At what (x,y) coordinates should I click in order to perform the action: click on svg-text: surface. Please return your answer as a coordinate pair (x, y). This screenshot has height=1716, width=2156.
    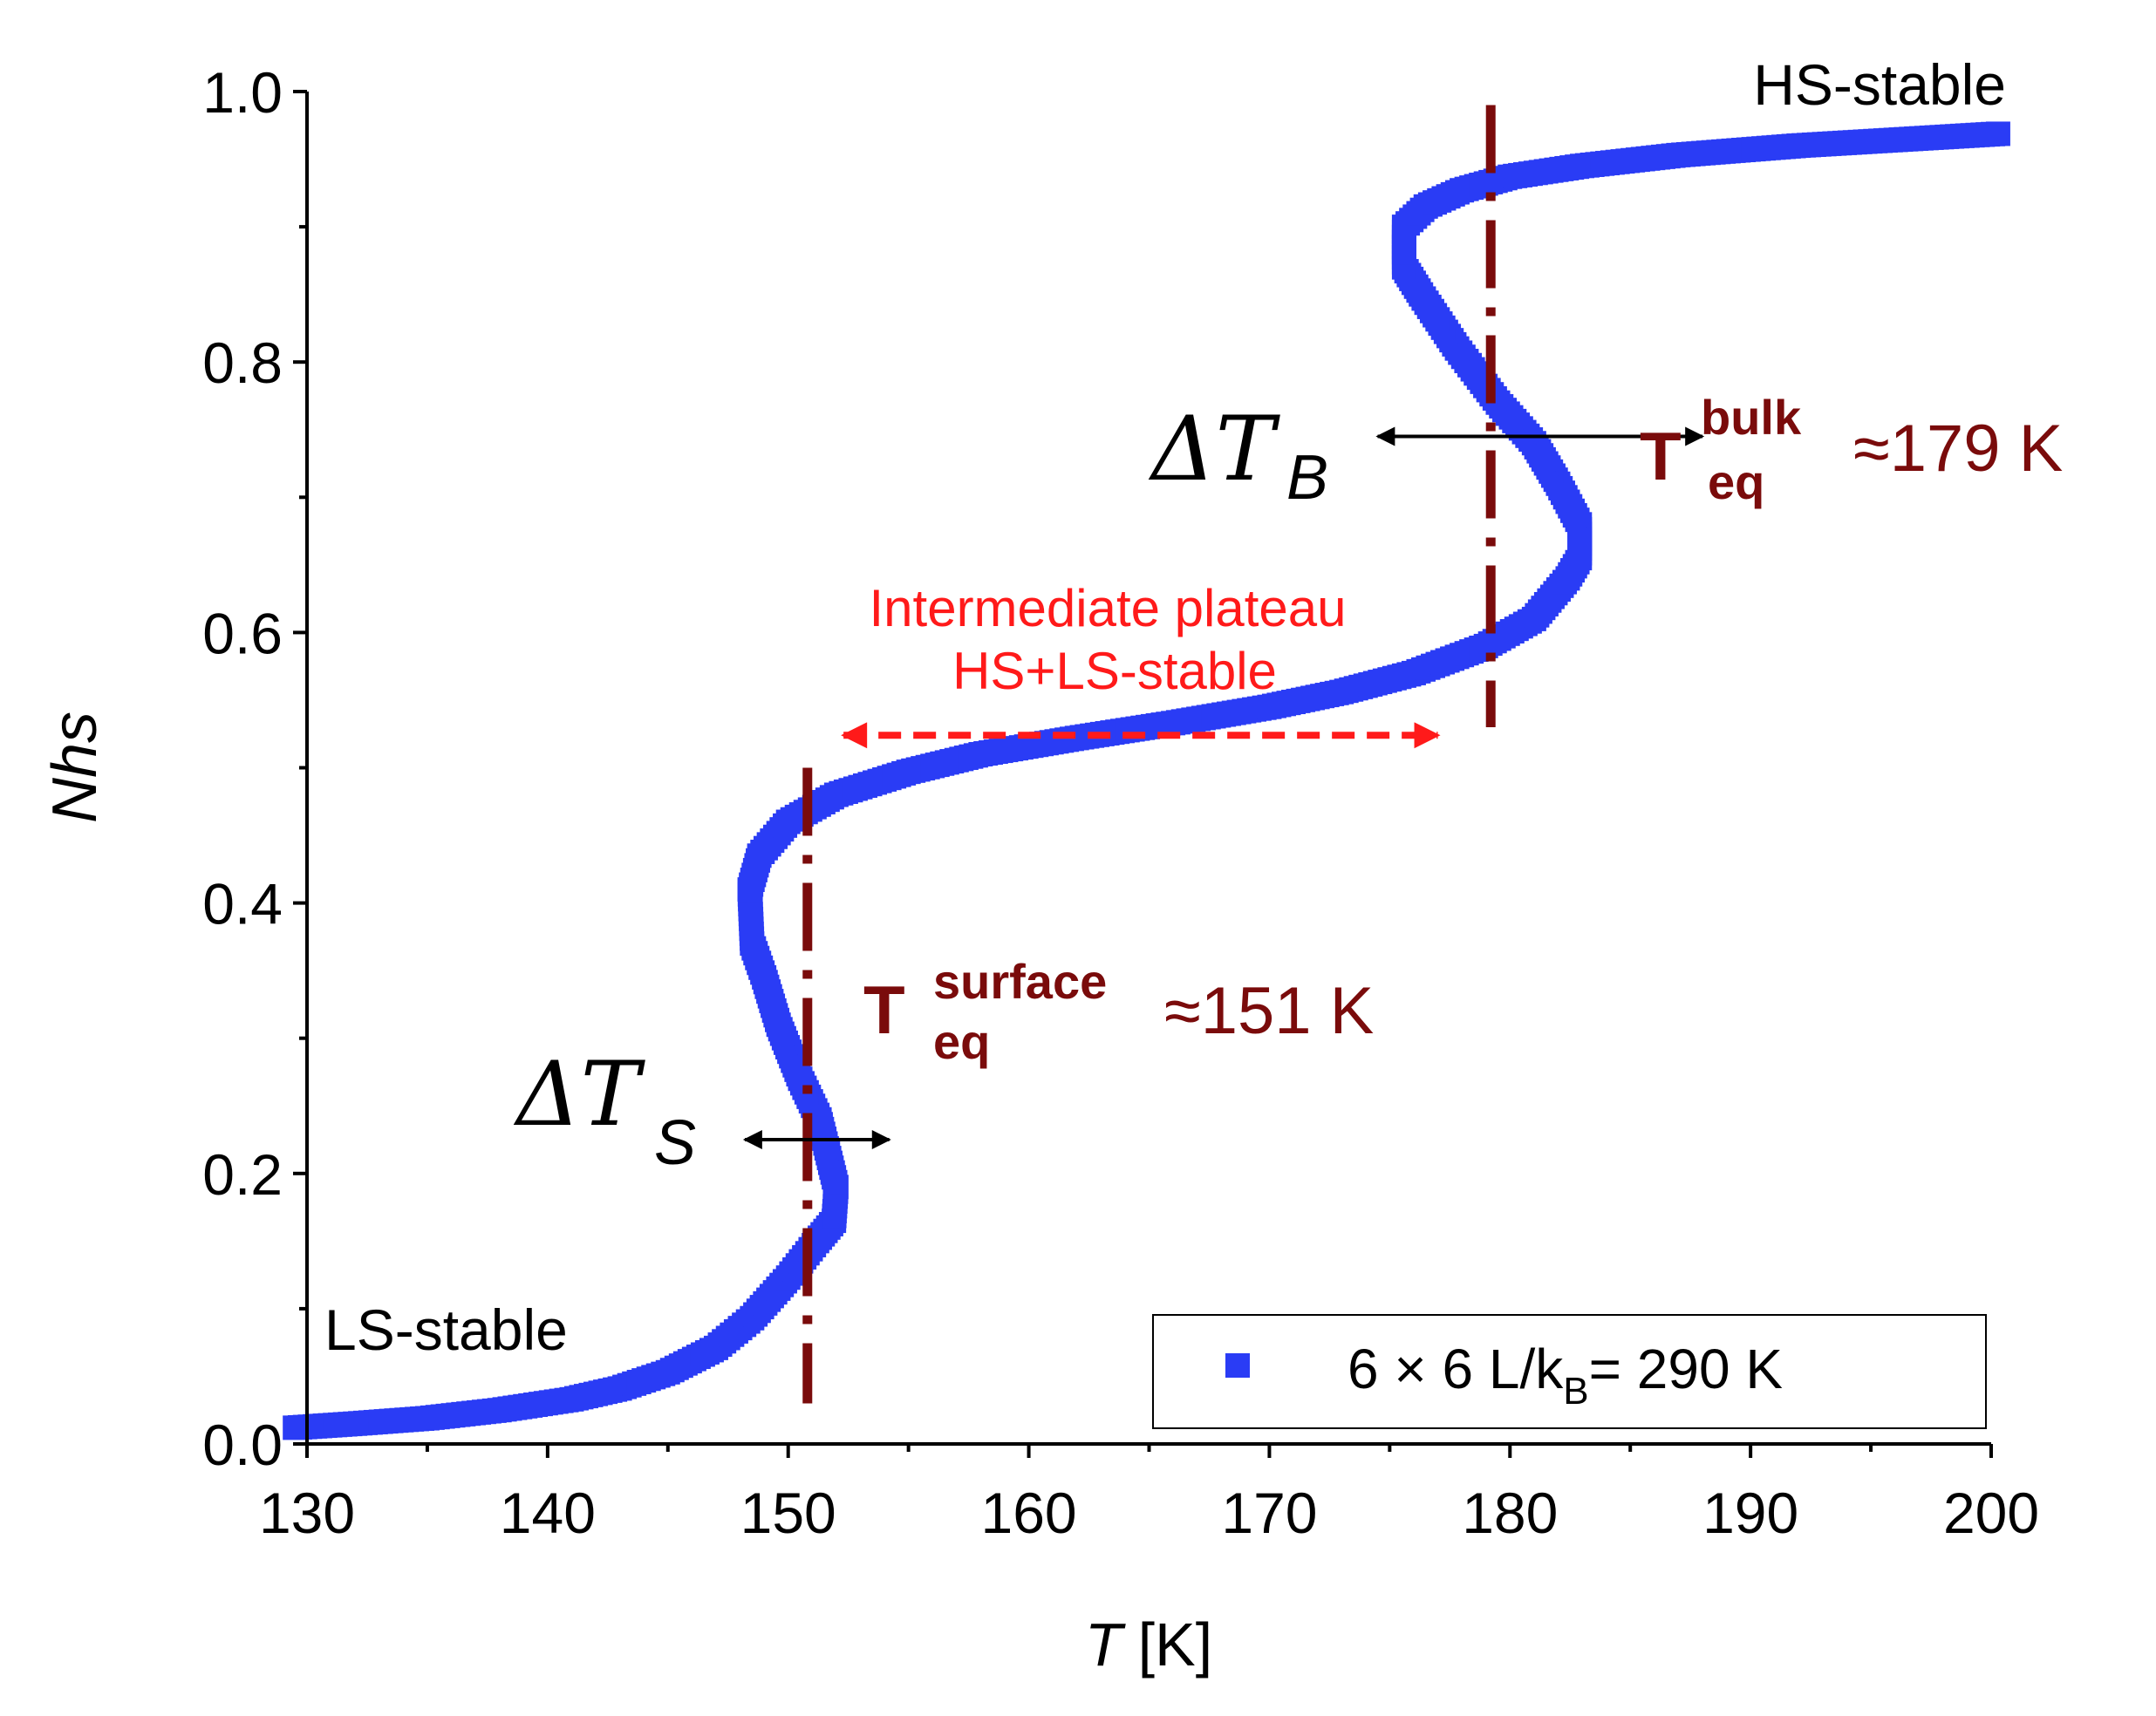
    Looking at the image, I should click on (1020, 982).